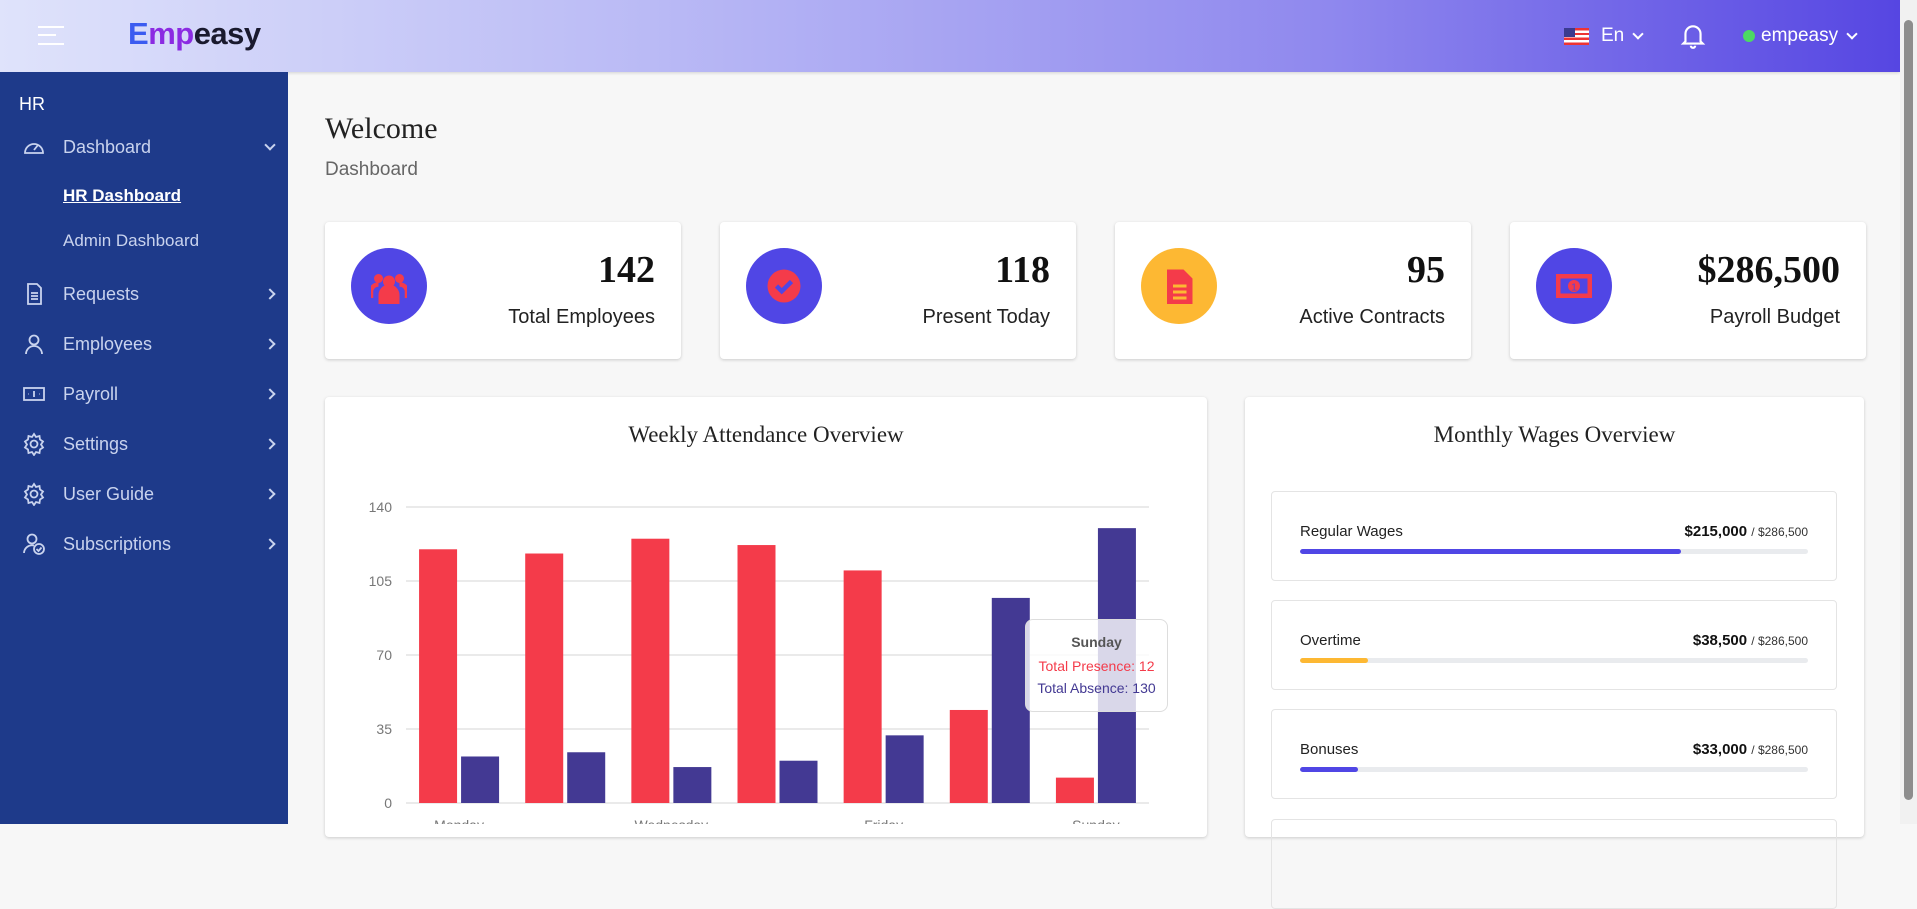  What do you see at coordinates (1351, 531) in the screenshot?
I see `wage-label: Regular Wages` at bounding box center [1351, 531].